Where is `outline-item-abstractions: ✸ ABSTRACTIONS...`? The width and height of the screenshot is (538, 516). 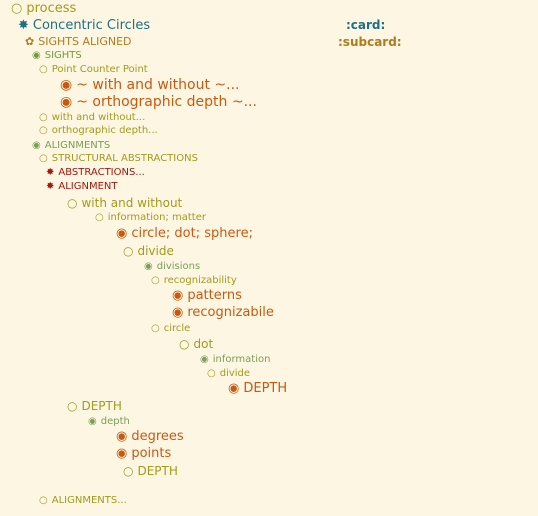 outline-item-abstractions: ✸ ABSTRACTIONS... is located at coordinates (95, 173).